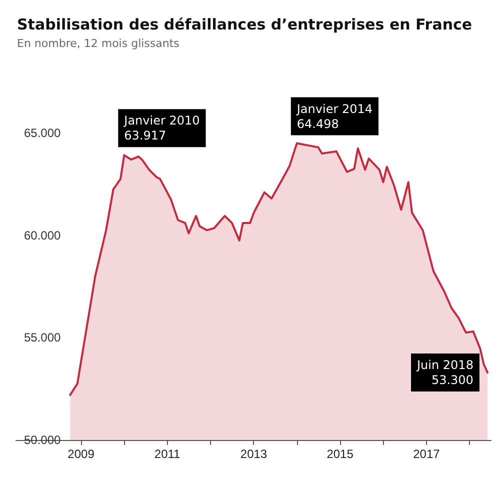  Describe the element at coordinates (244, 25) in the screenshot. I see `chart-title: Stabilisation des défaillances d’entreprises en France` at that location.